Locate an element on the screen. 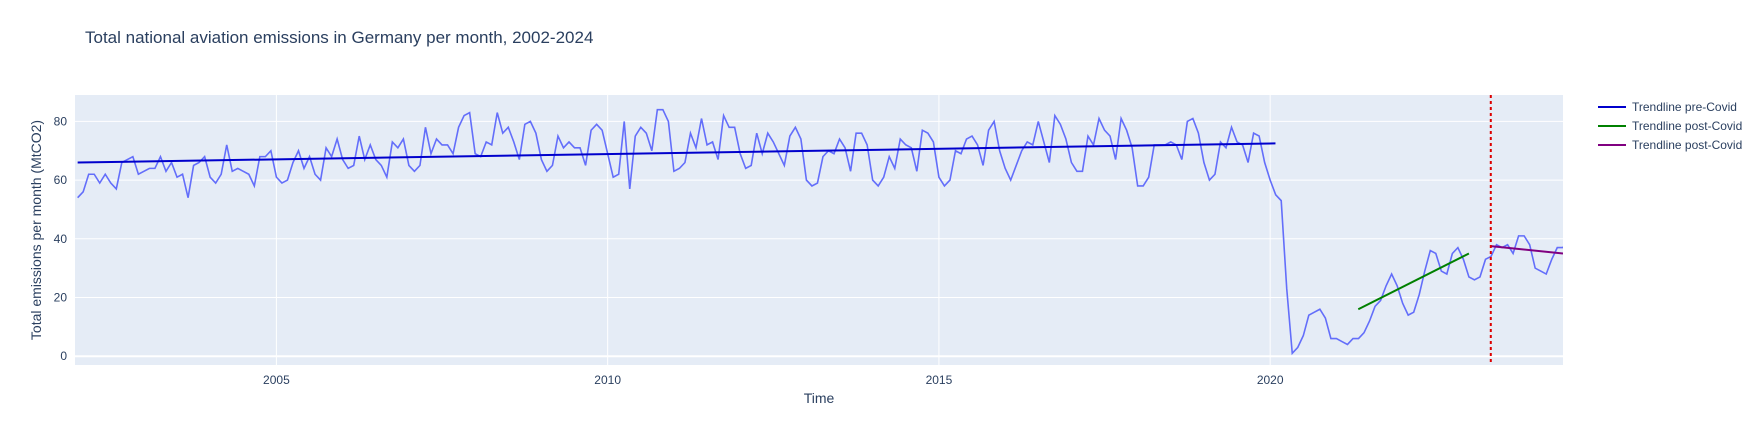 The width and height of the screenshot is (1764, 422). y-tick-label: 40 is located at coordinates (61, 239).